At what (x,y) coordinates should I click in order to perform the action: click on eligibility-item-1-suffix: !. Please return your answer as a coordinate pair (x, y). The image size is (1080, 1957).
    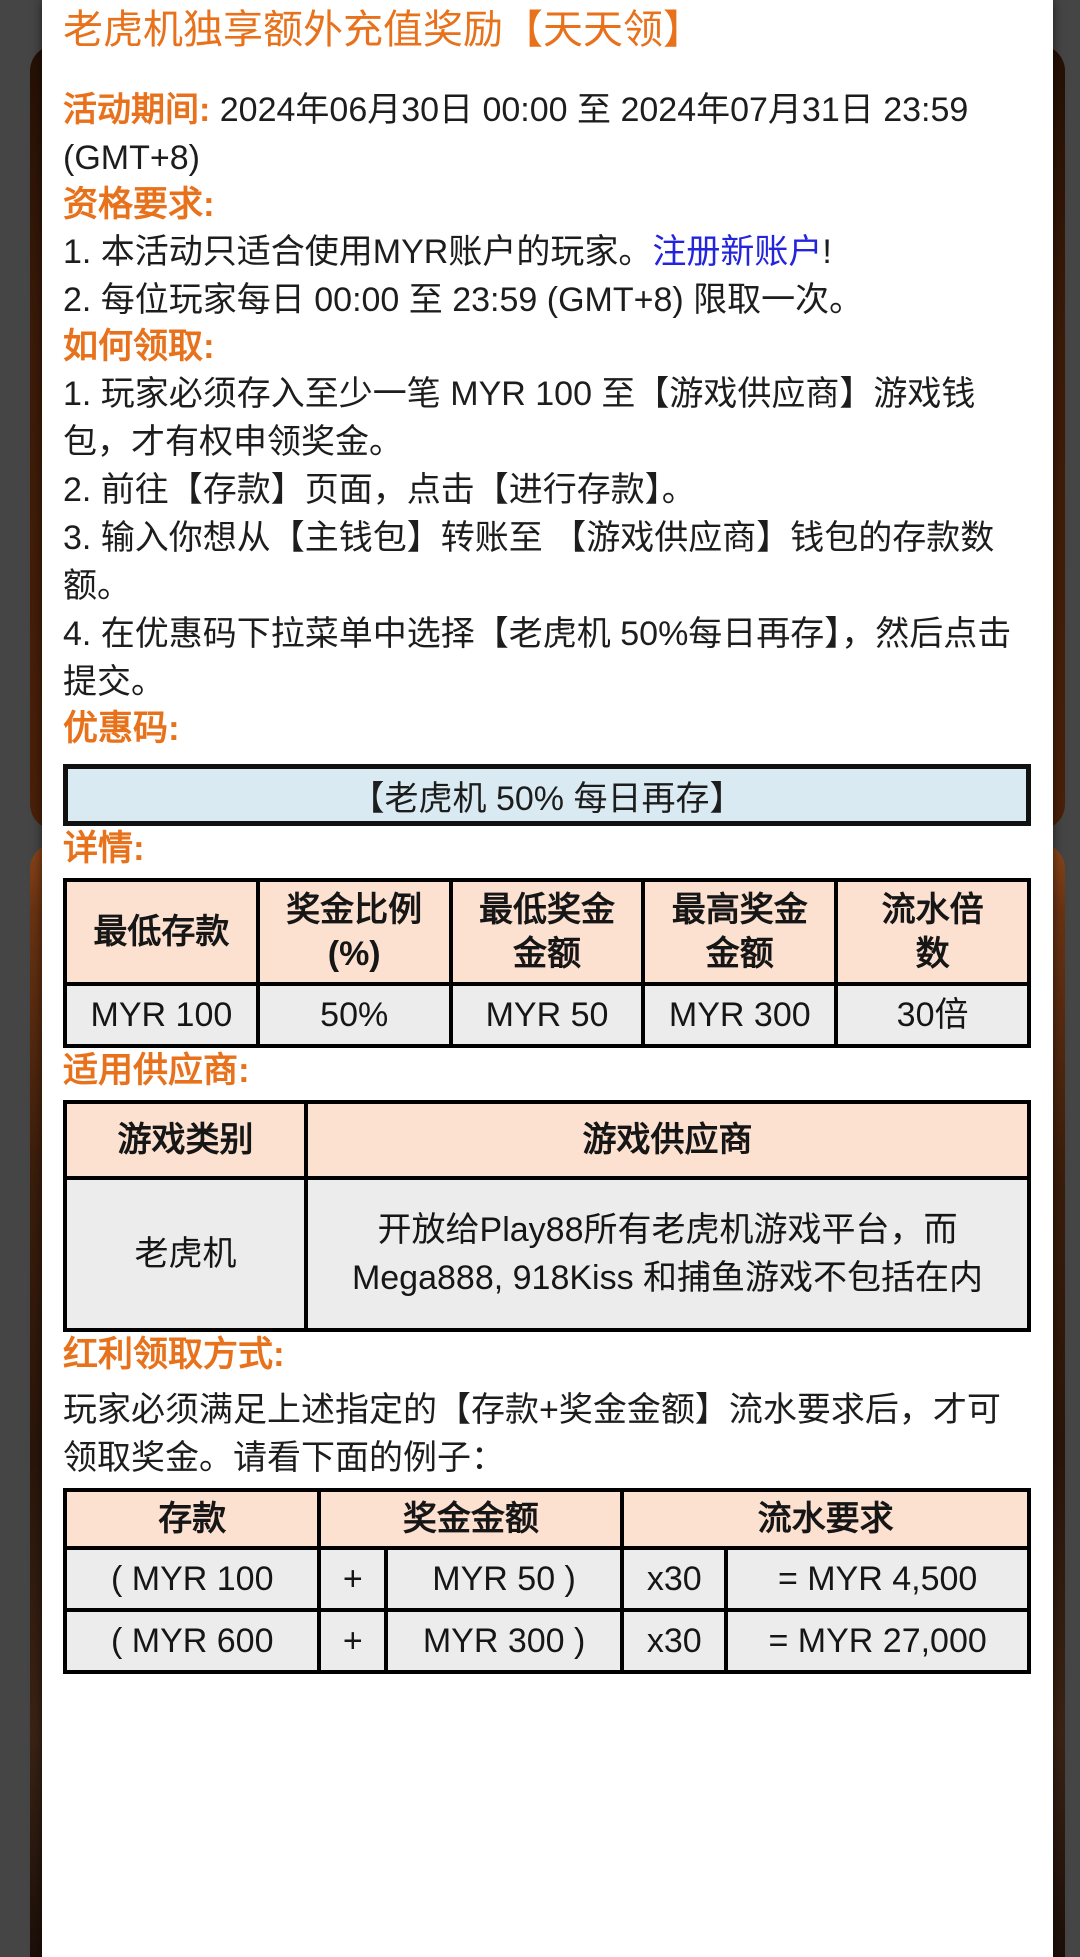
    Looking at the image, I should click on (827, 252).